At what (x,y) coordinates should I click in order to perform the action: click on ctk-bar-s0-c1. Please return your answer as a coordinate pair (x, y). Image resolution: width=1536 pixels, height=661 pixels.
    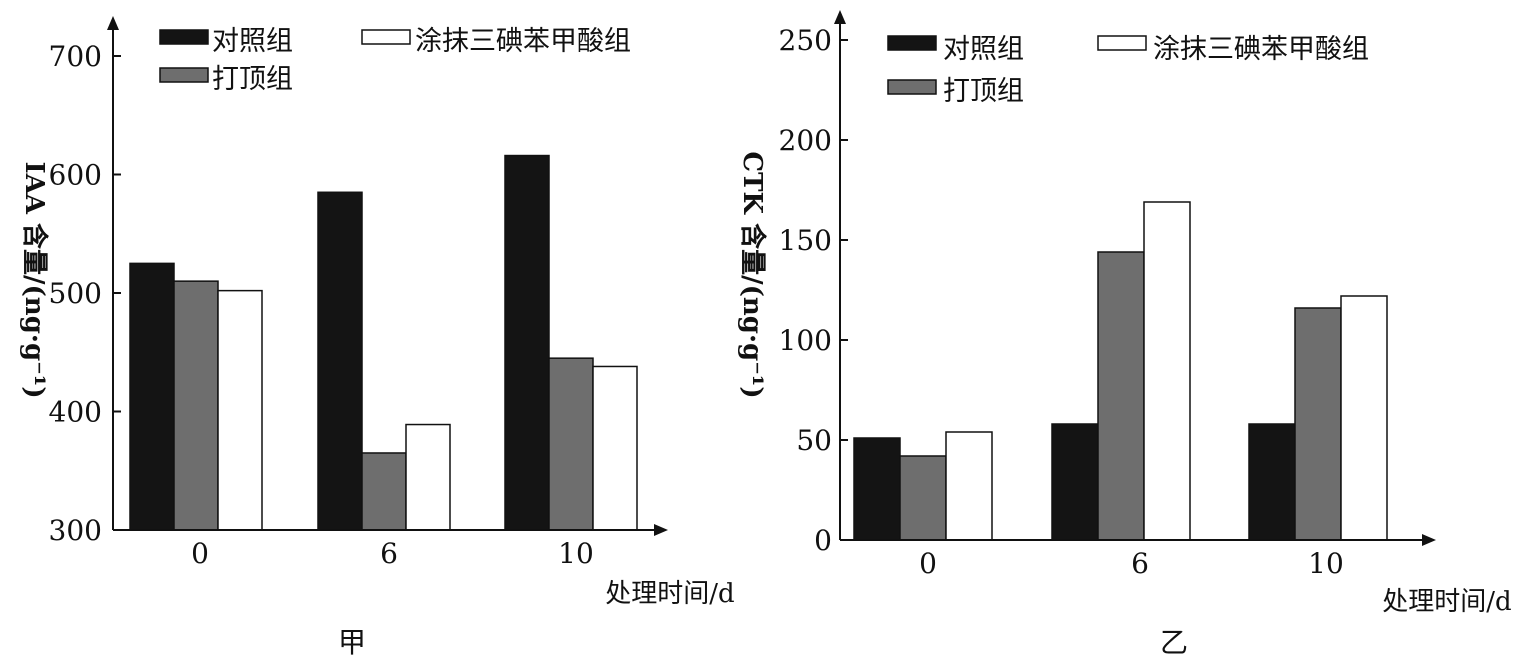
    Looking at the image, I should click on (1075, 482).